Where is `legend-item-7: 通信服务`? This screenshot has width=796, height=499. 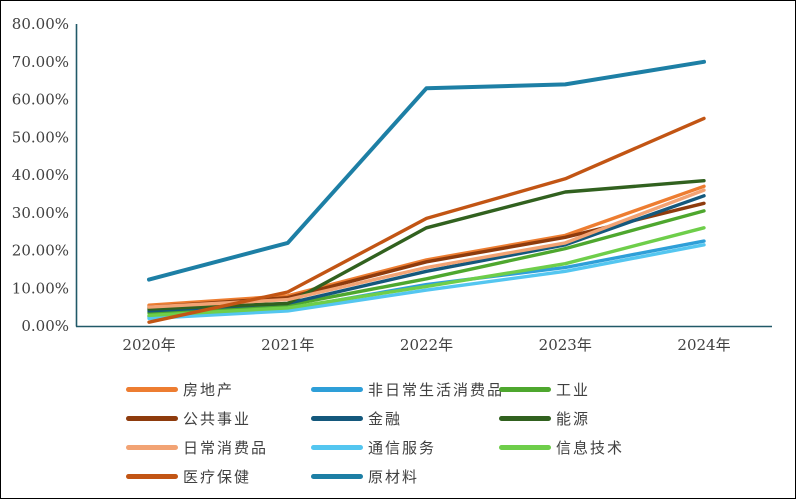 legend-item-7: 通信服务 is located at coordinates (405, 447).